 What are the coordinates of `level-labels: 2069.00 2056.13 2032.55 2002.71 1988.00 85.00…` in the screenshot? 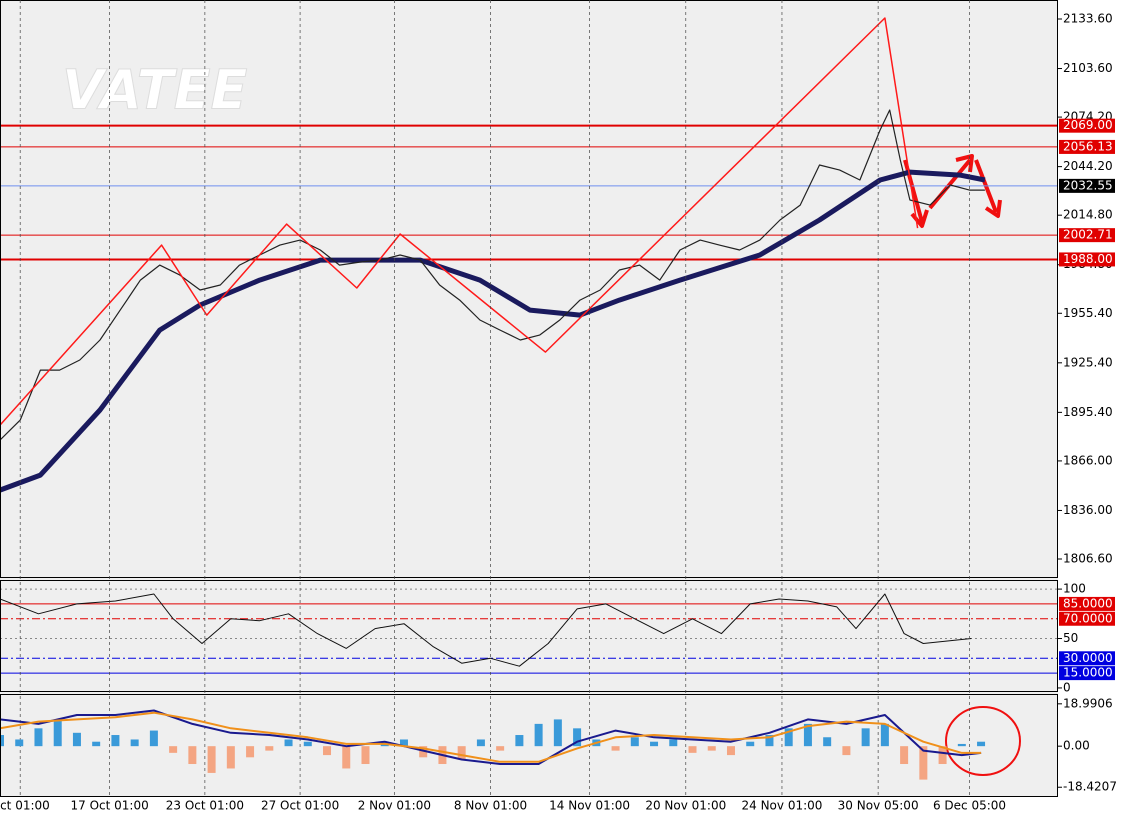 It's located at (1087, 399).